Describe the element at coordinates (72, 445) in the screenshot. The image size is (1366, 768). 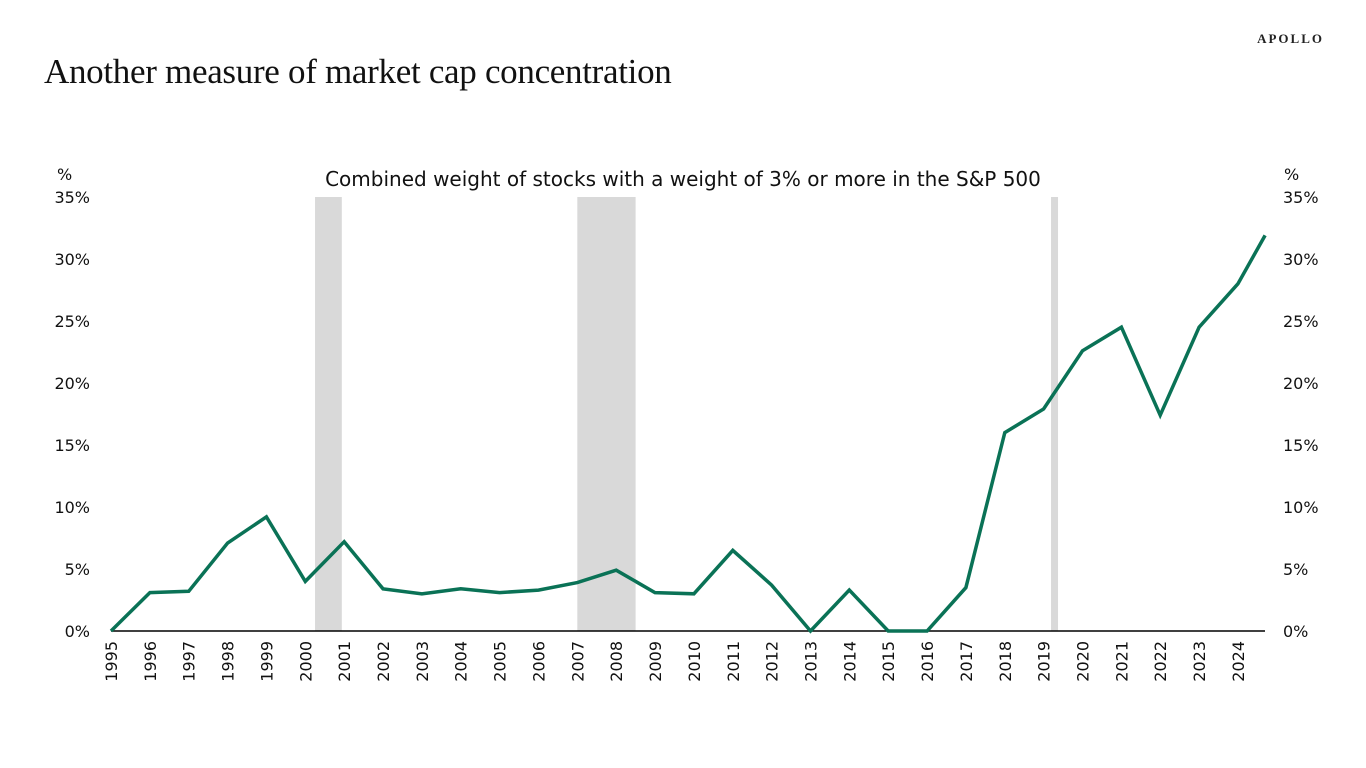
I see `y-tick-label-left: 15%` at that location.